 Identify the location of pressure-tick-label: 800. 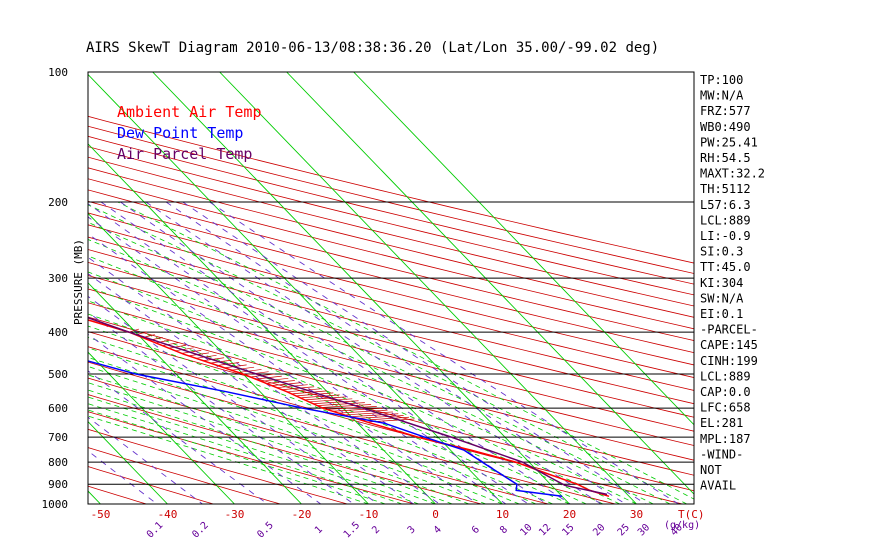
(58, 462).